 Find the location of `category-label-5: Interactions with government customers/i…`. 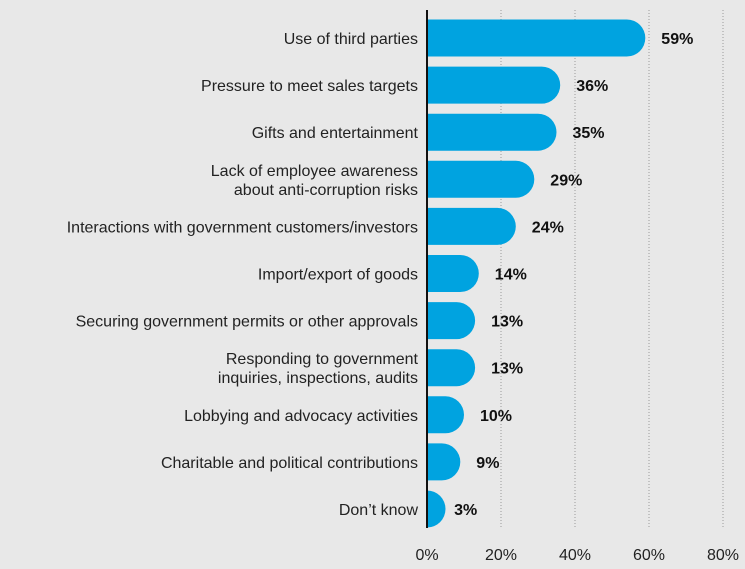

category-label-5: Interactions with government customers/i… is located at coordinates (242, 227).